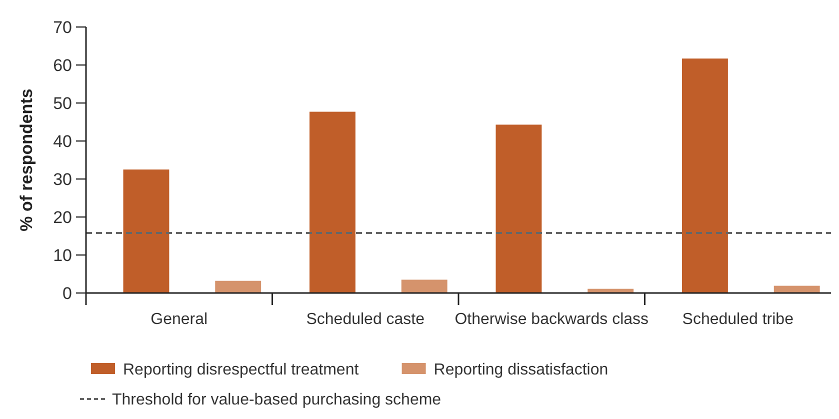 The height and width of the screenshot is (419, 839). I want to click on x-tick-label: Scheduled tribe, so click(738, 319).